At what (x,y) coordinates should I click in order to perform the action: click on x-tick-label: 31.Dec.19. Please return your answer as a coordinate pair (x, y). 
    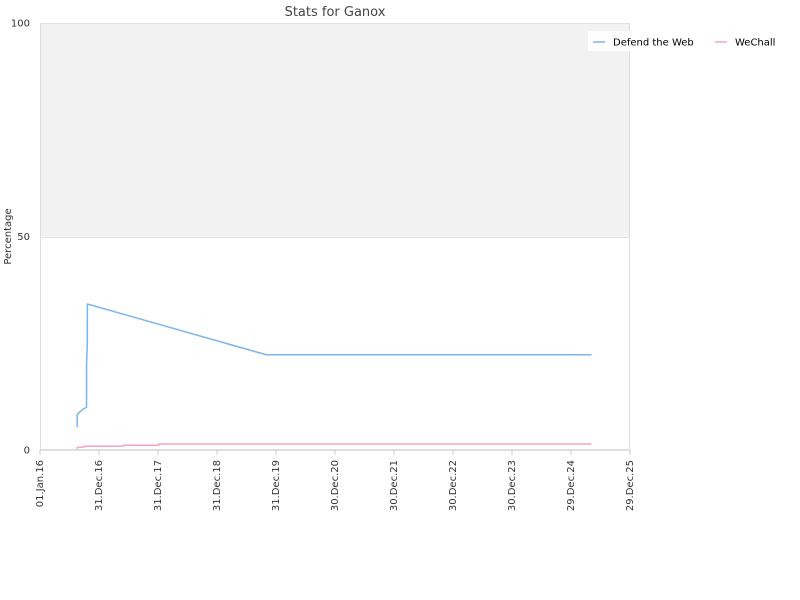
    Looking at the image, I should click on (276, 485).